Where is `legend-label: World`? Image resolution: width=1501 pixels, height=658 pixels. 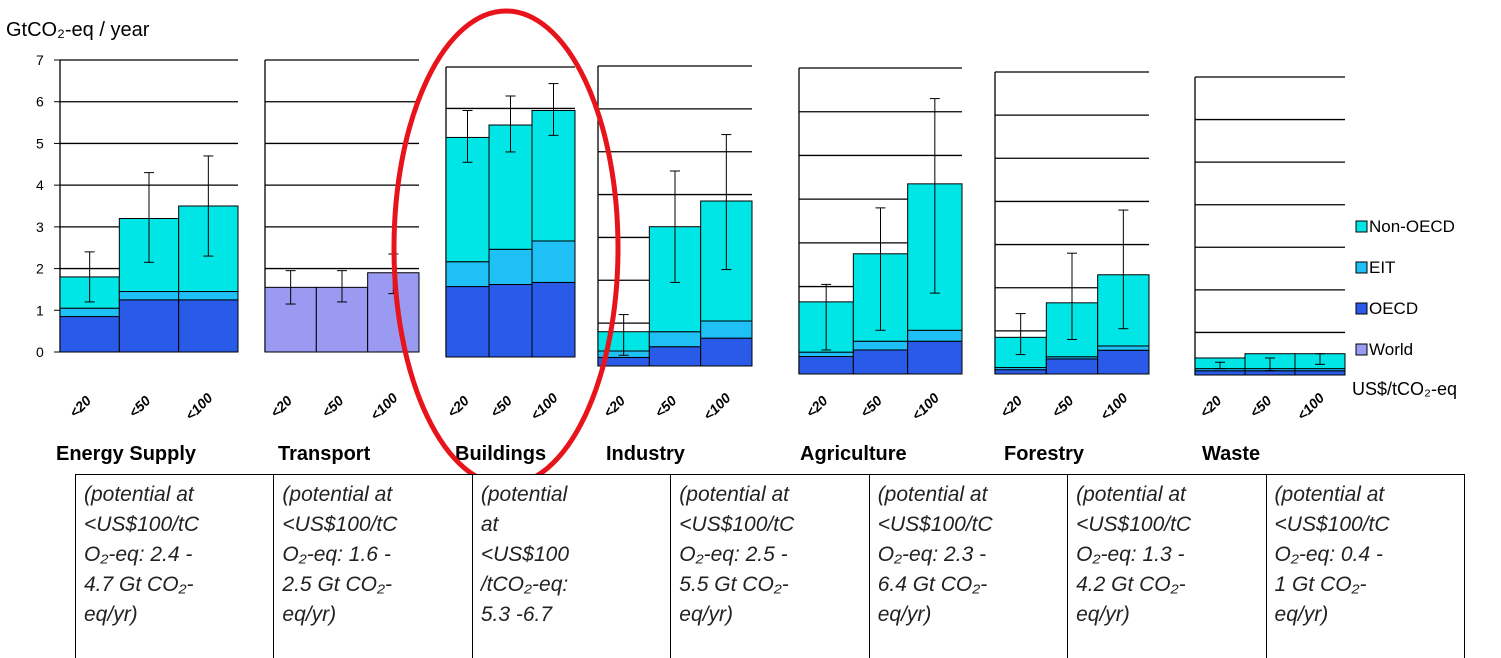 legend-label: World is located at coordinates (1391, 349).